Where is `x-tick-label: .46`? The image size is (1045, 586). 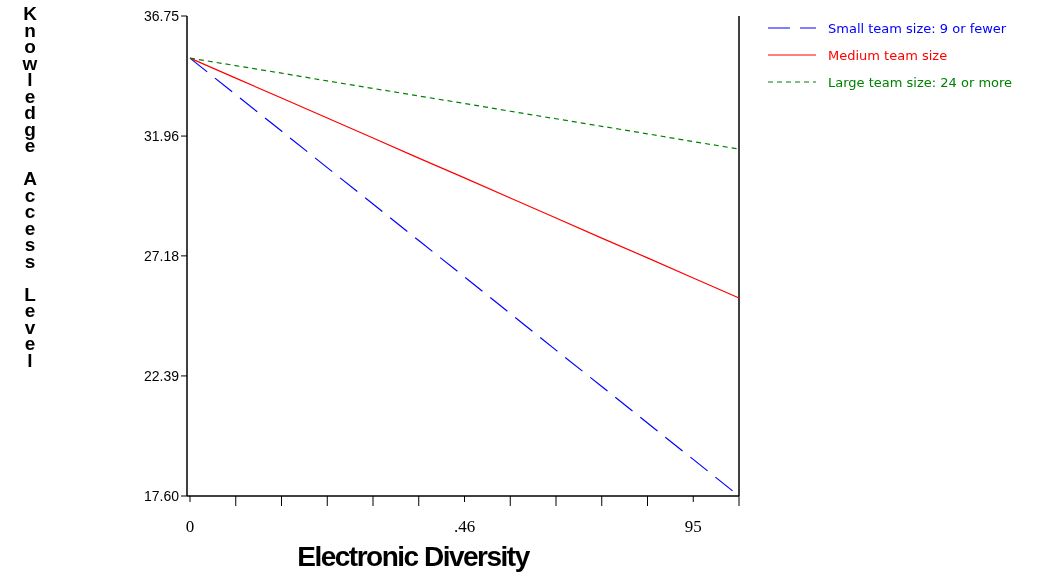
x-tick-label: .46 is located at coordinates (464, 526).